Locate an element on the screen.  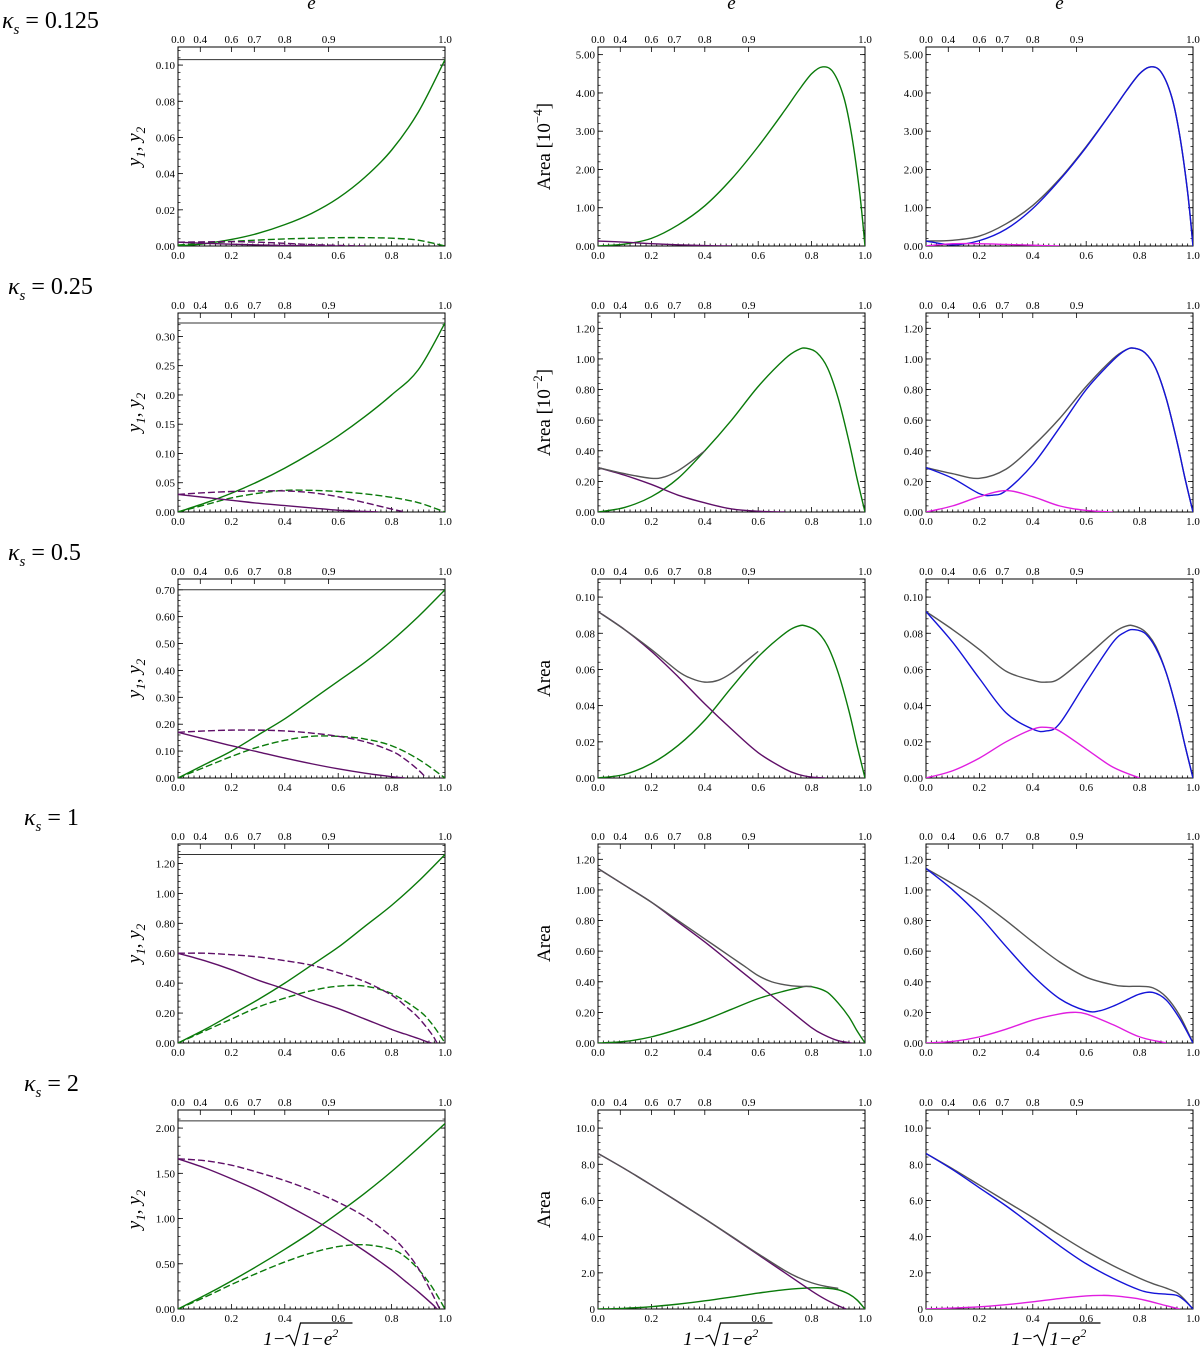
label-part: = 0.25 is located at coordinates (59, 287).